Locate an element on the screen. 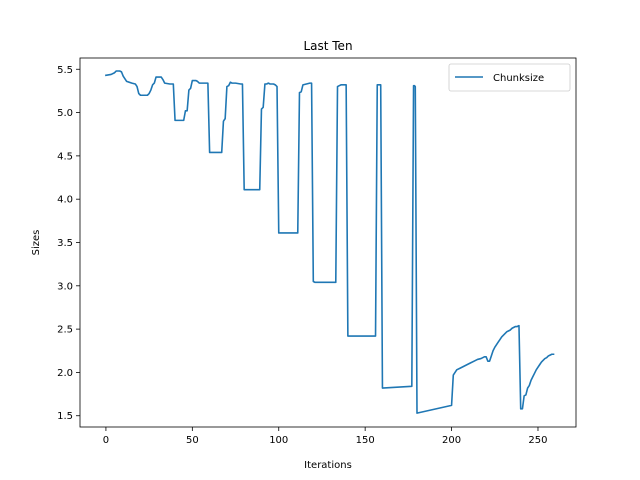 This screenshot has width=640, height=480. x-tick-label: 150 is located at coordinates (365, 440).